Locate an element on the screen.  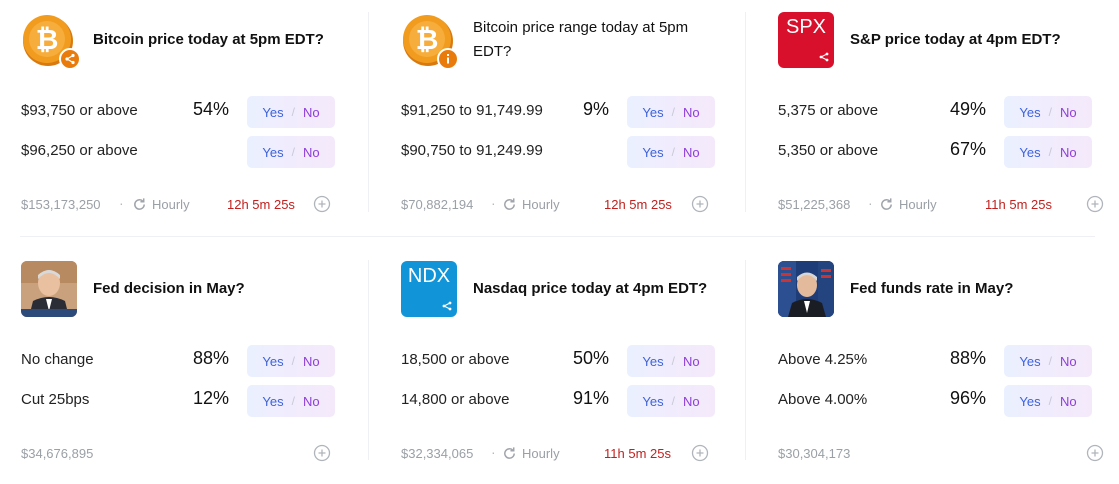
outcome-row: $91,250 to 91,749.99 9% Yes / No is located at coordinates (558, 112).